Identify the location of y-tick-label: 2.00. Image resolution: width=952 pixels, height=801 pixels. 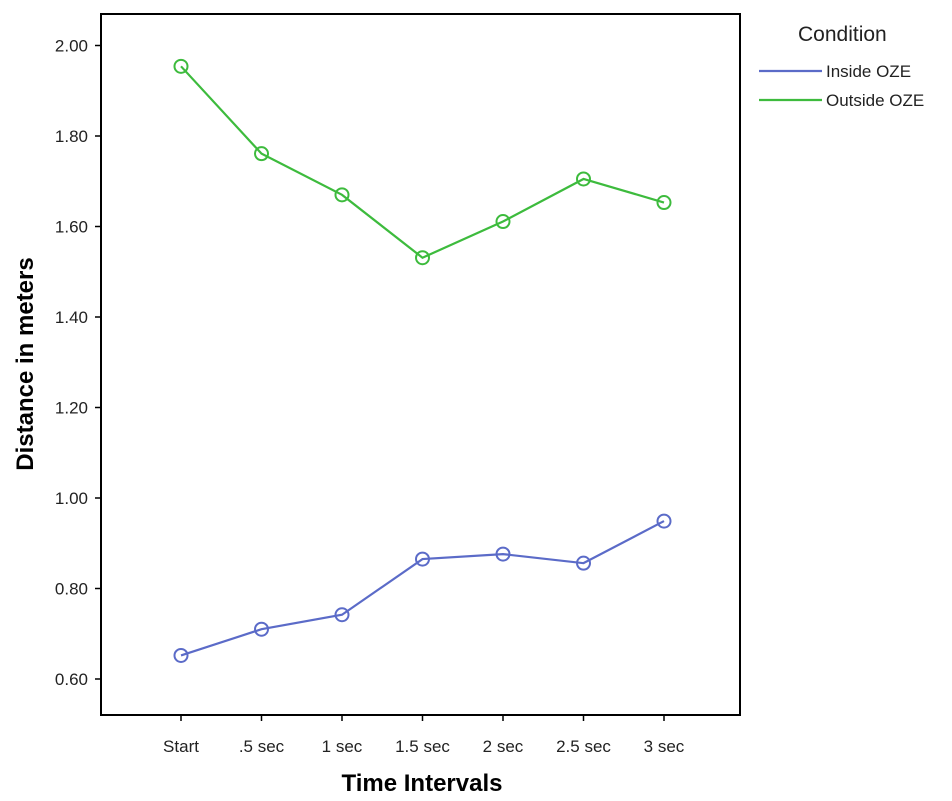
(71, 46).